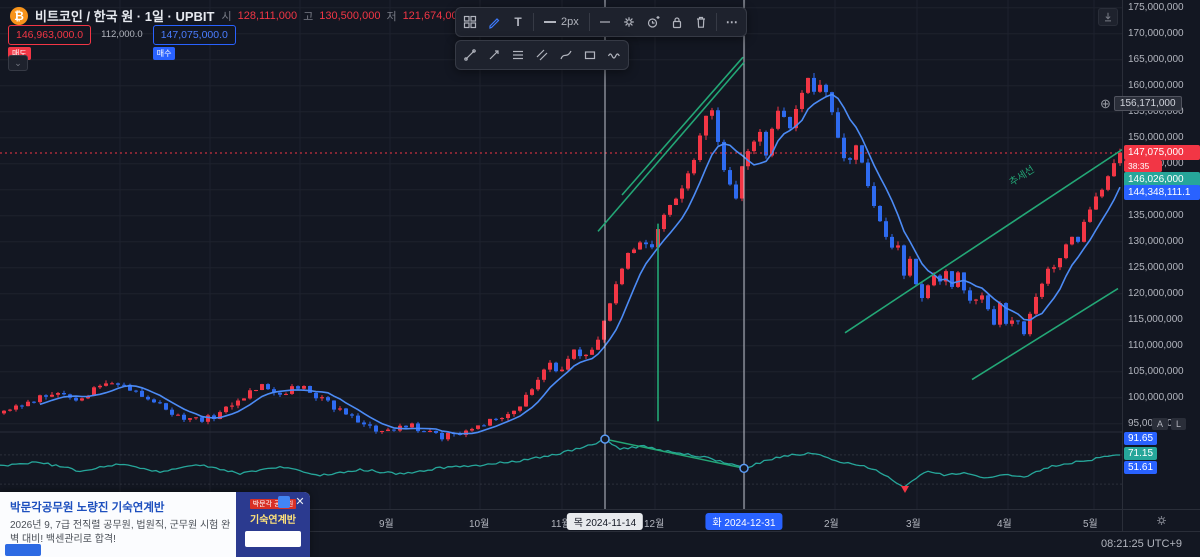  What do you see at coordinates (1156, 33) in the screenshot?
I see `price-tick: 170,000,000` at bounding box center [1156, 33].